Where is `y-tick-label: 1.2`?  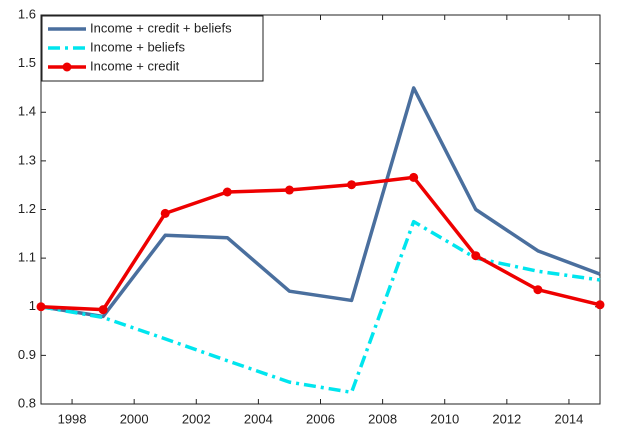 y-tick-label: 1.2 is located at coordinates (27, 208).